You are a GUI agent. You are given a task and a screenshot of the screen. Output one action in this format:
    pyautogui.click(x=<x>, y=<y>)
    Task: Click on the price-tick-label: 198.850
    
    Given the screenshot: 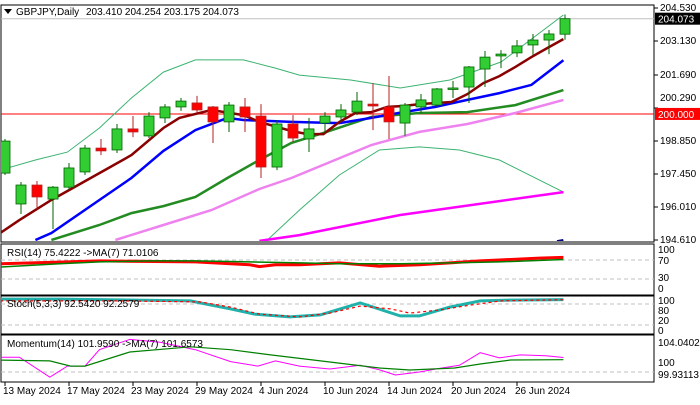 What is the action you would take?
    pyautogui.click(x=678, y=141)
    